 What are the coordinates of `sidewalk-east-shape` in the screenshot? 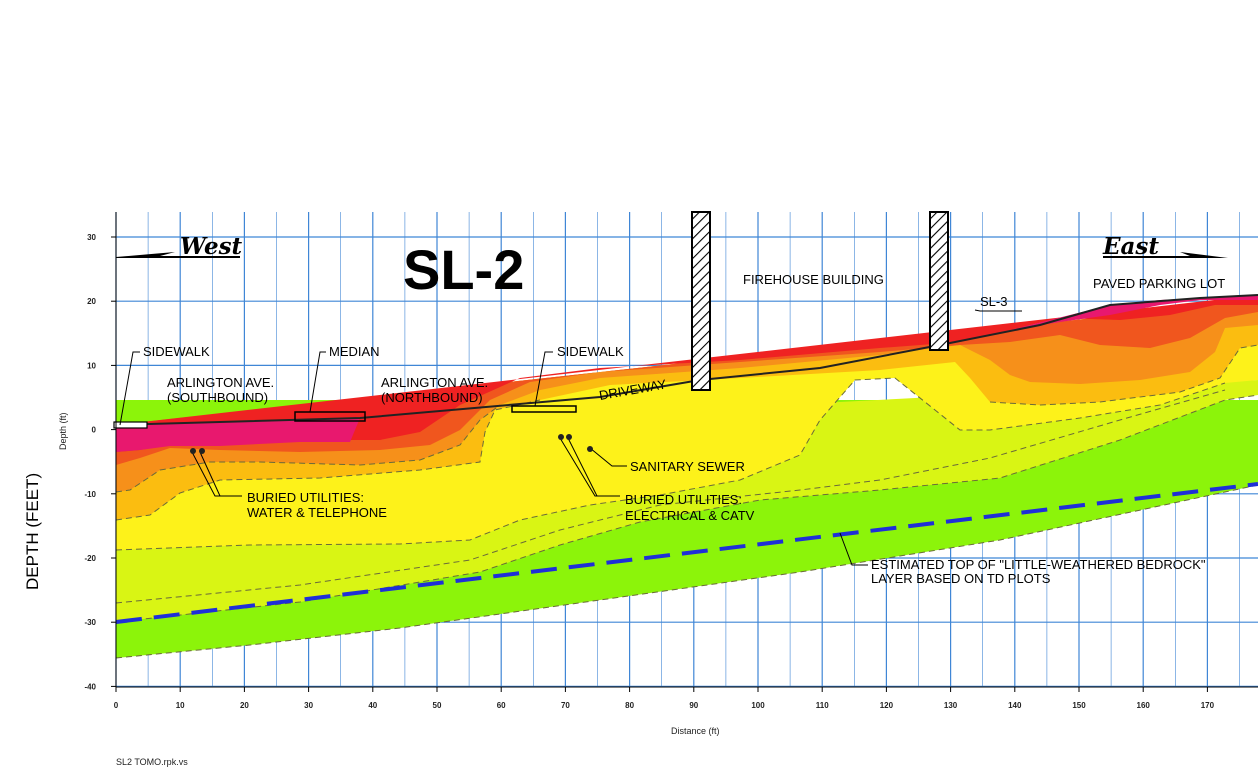 It's located at (544, 409).